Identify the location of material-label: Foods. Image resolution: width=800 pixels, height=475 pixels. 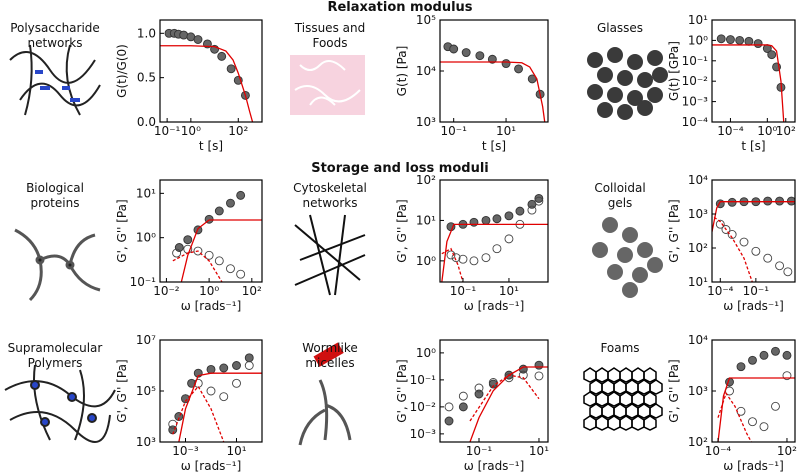
(329, 43).